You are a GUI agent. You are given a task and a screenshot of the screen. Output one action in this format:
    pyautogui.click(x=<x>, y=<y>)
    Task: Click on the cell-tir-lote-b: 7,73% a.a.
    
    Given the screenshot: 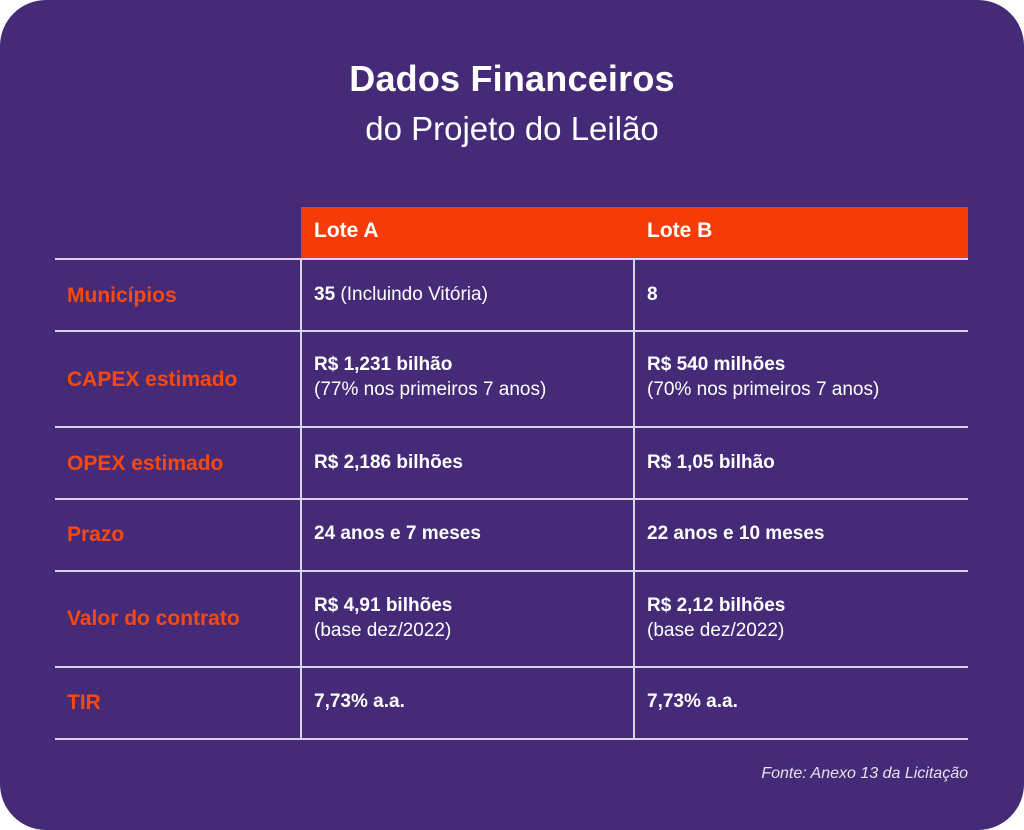 What is the action you would take?
    pyautogui.click(x=692, y=701)
    